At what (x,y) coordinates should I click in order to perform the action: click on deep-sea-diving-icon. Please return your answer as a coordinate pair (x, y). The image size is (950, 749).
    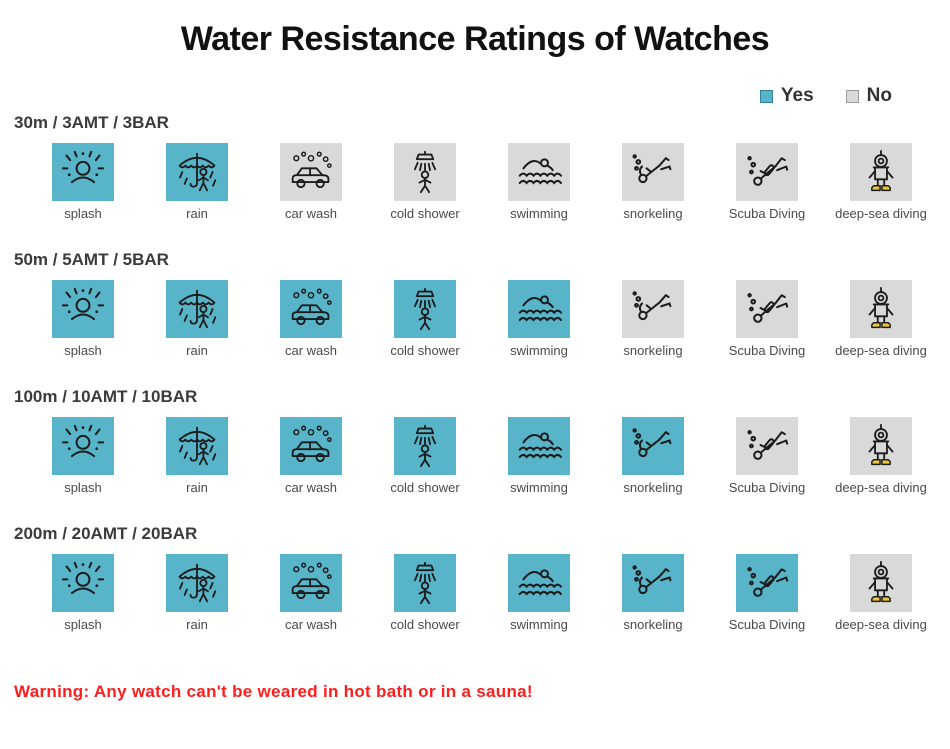
    Looking at the image, I should click on (881, 583).